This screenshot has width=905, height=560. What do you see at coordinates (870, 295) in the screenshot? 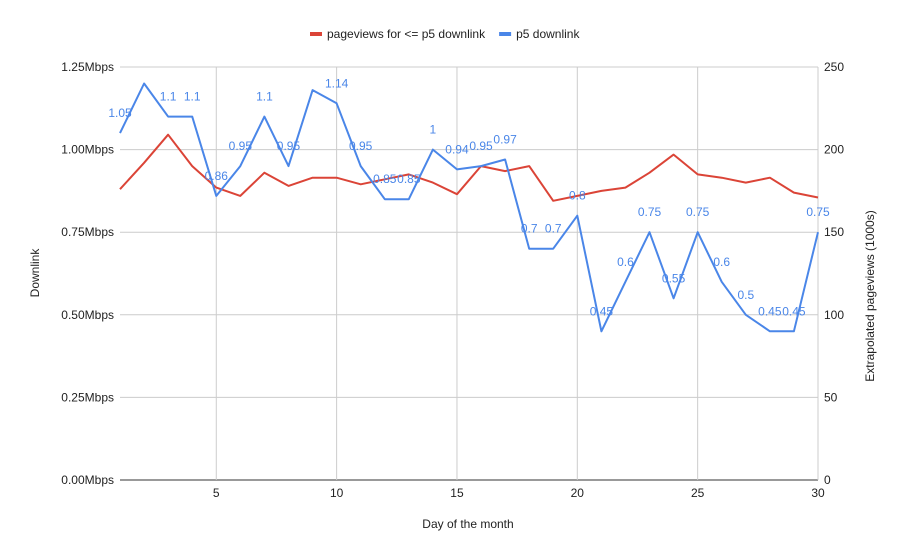
I see `right-axis-title: Extrapolated pageviews (1000s)` at bounding box center [870, 295].